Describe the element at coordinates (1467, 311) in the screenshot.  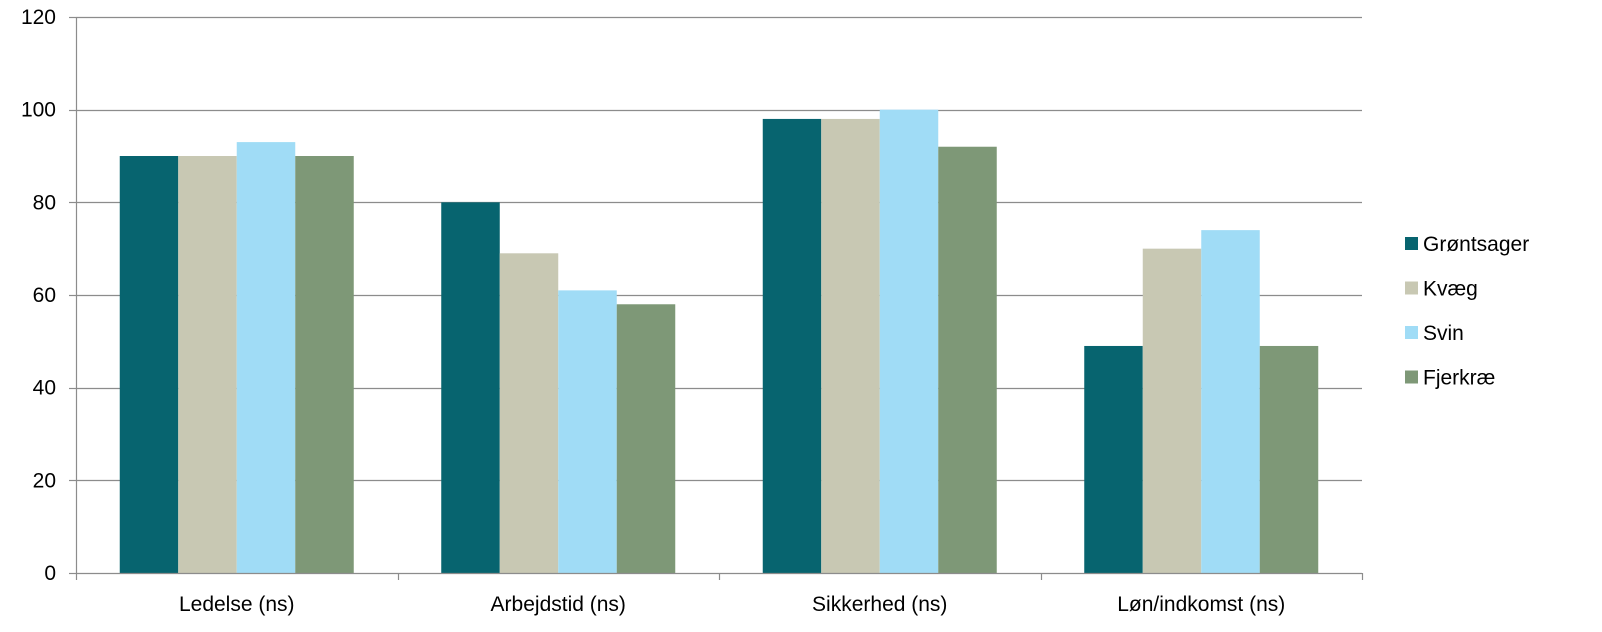
I see `legend: Grøntsager Kvæg Svin Fjerkræ` at that location.